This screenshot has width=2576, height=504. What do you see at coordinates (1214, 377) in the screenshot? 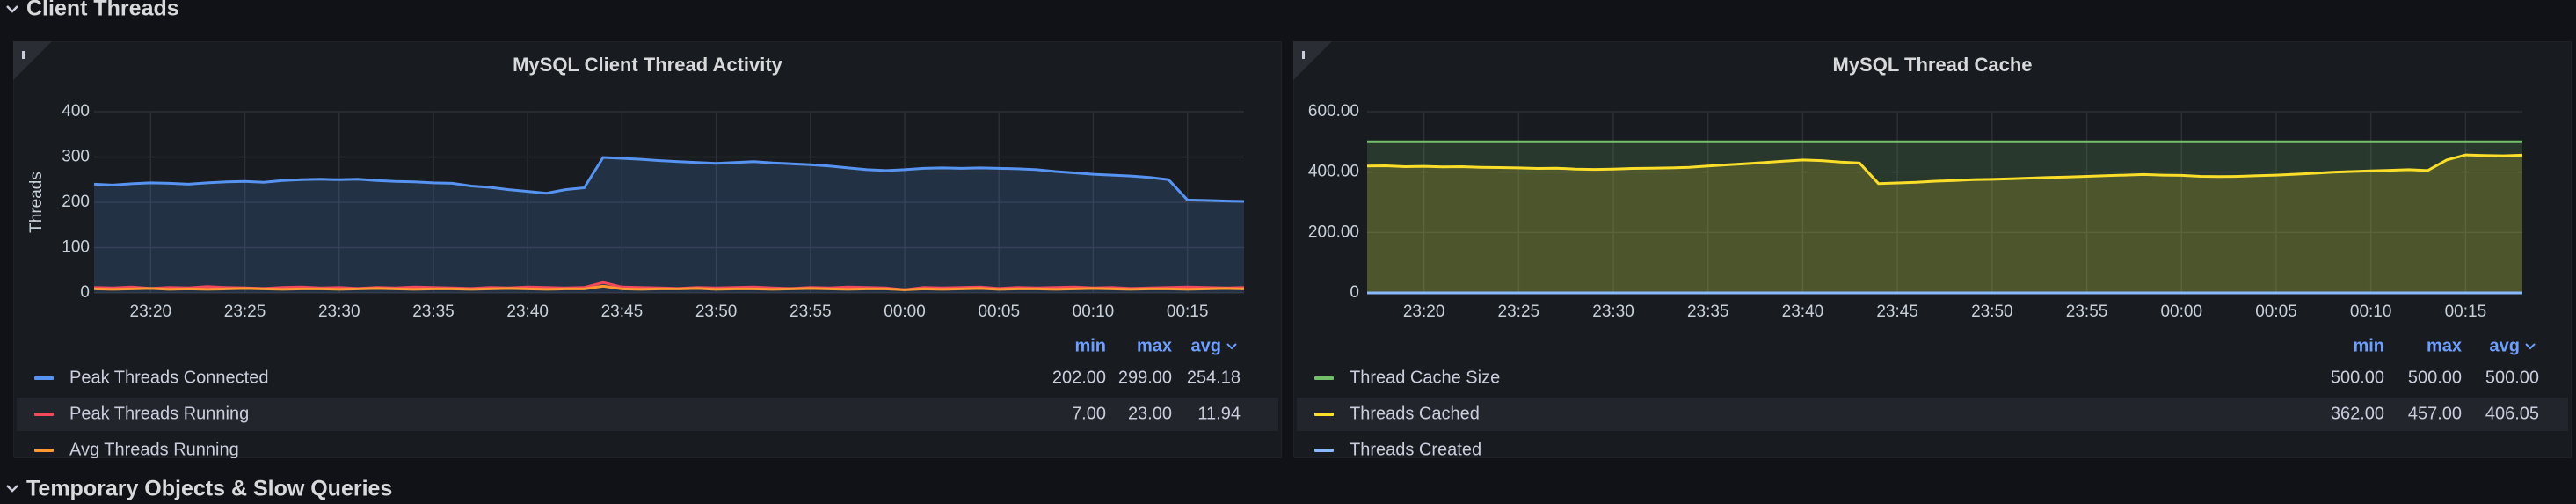
I see `legend-stat: 254.18` at bounding box center [1214, 377].